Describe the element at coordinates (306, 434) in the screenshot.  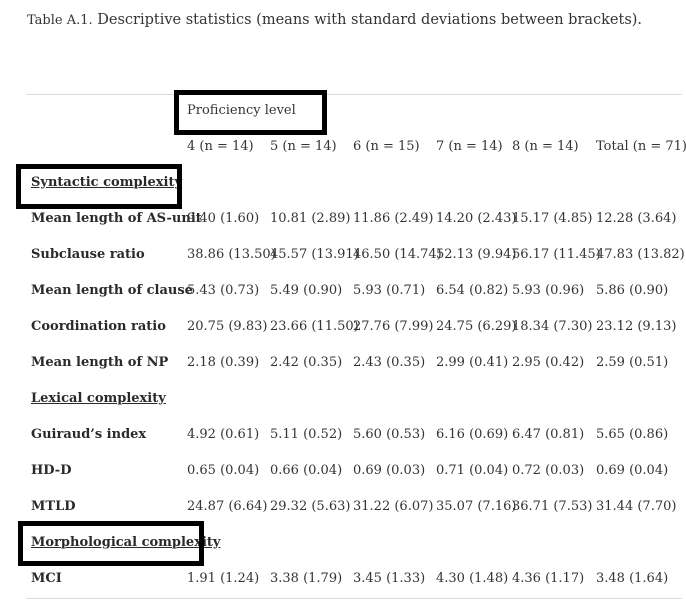
I see `table-cell: 5.11 (0.52)` at that location.